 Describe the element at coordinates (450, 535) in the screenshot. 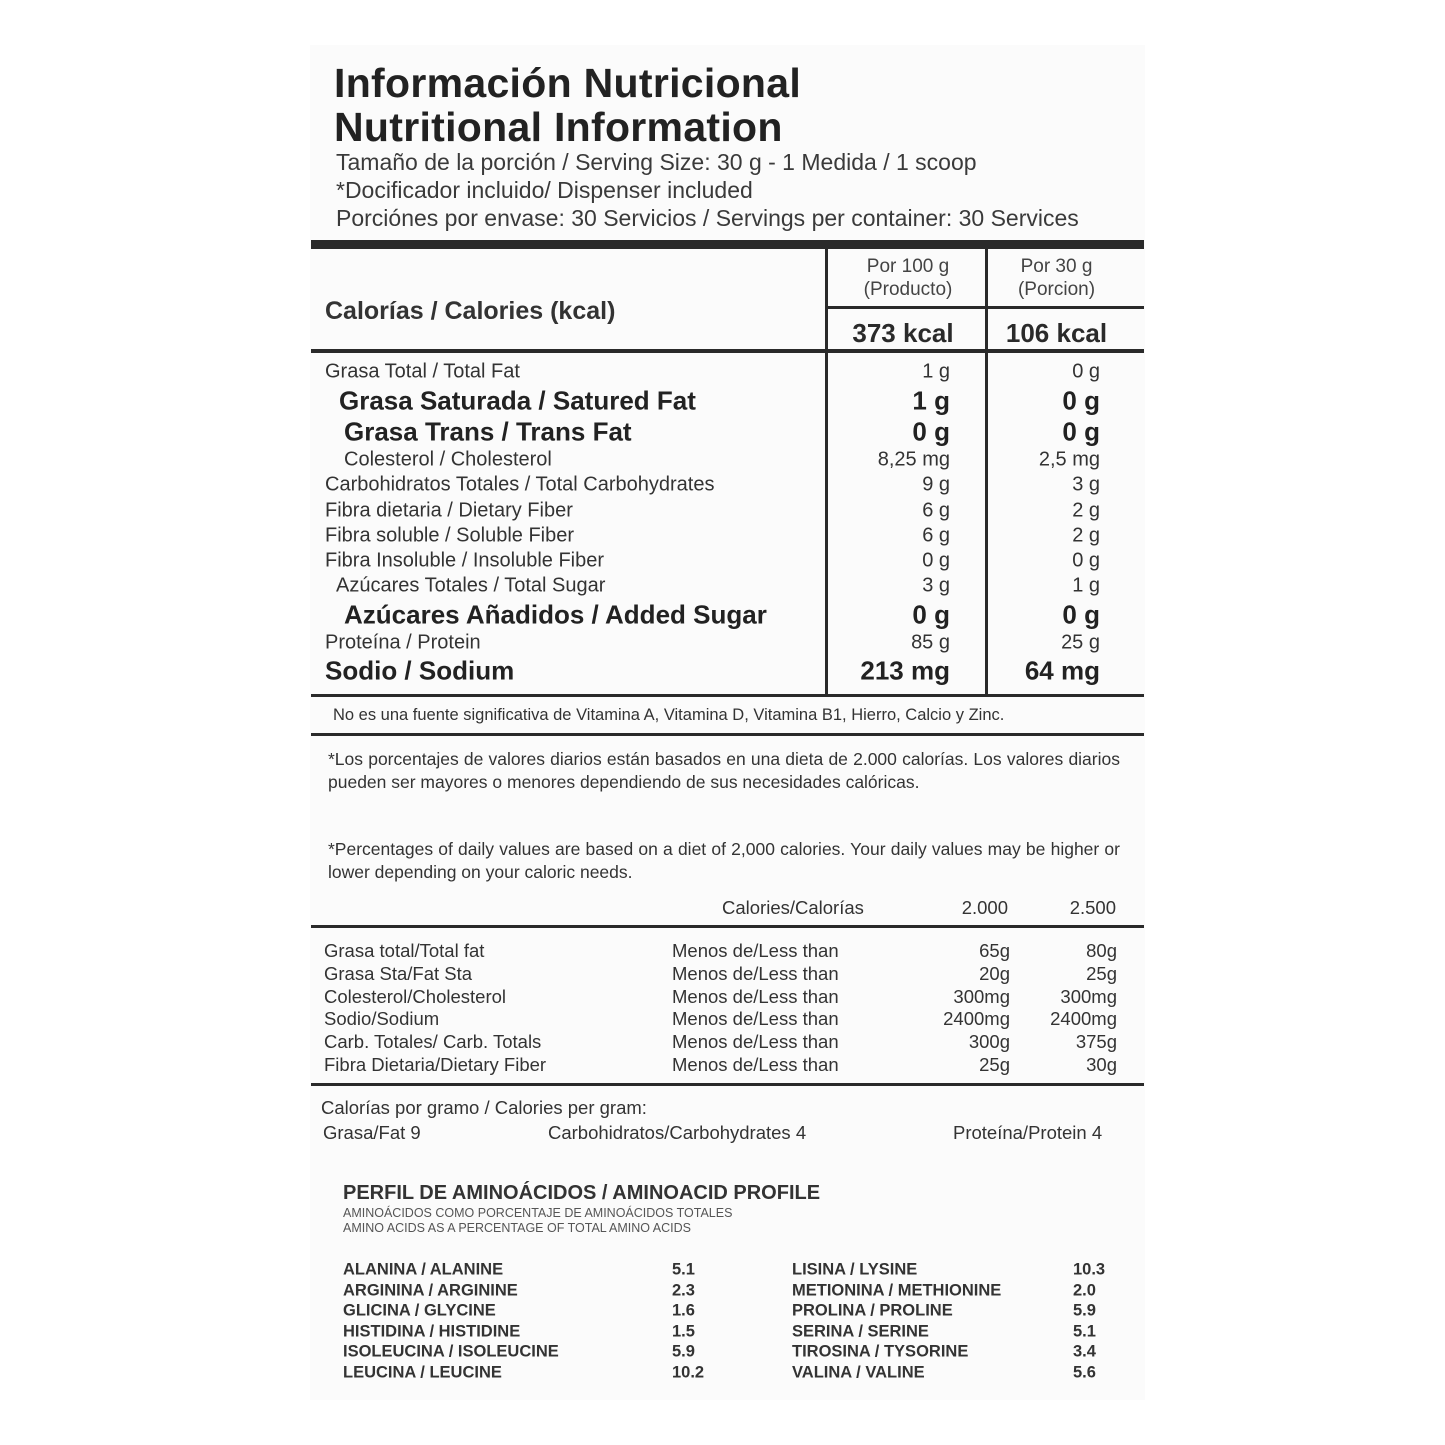

I see `nutrient-label: Fibra soluble / Soluble Fiber` at that location.